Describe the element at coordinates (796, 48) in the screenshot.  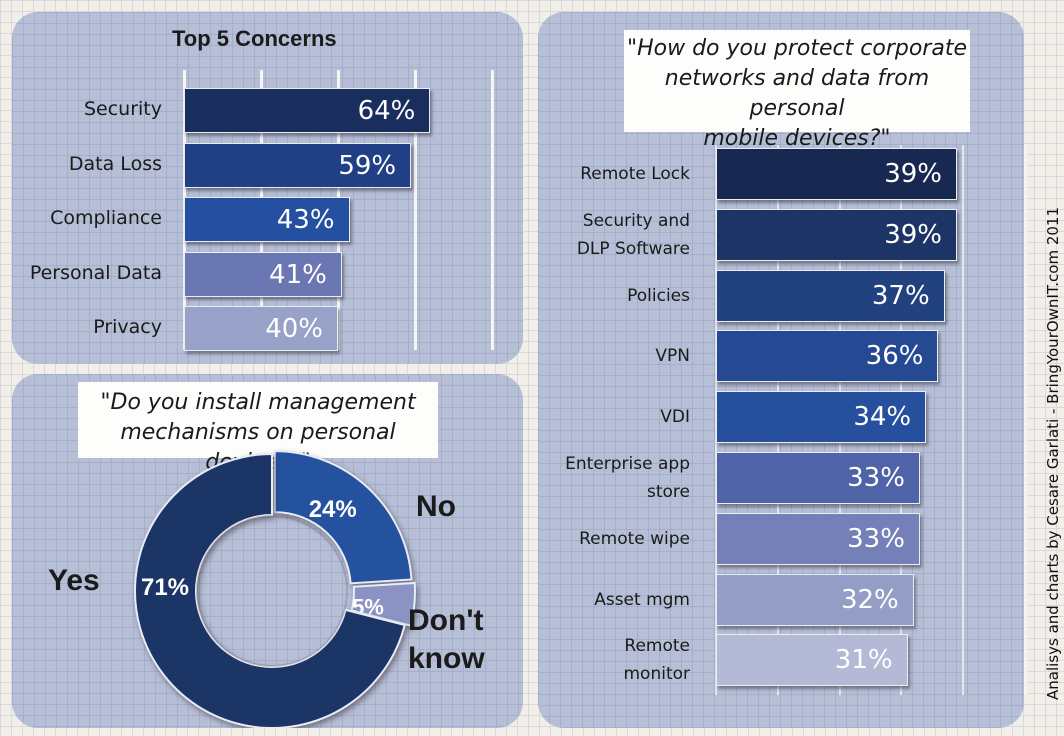
I see `protection-question-line-1: "How do you protect corporate` at that location.